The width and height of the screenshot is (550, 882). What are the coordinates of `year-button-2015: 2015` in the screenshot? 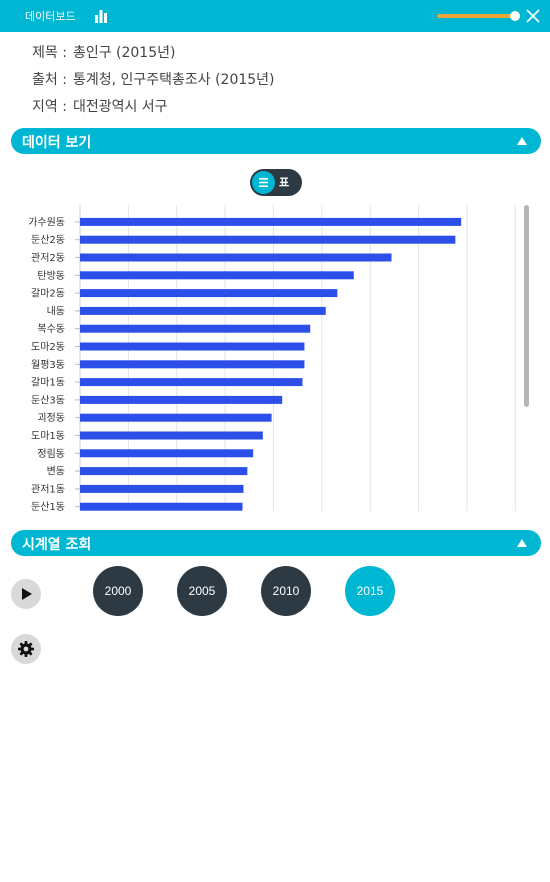 It's located at (370, 591).